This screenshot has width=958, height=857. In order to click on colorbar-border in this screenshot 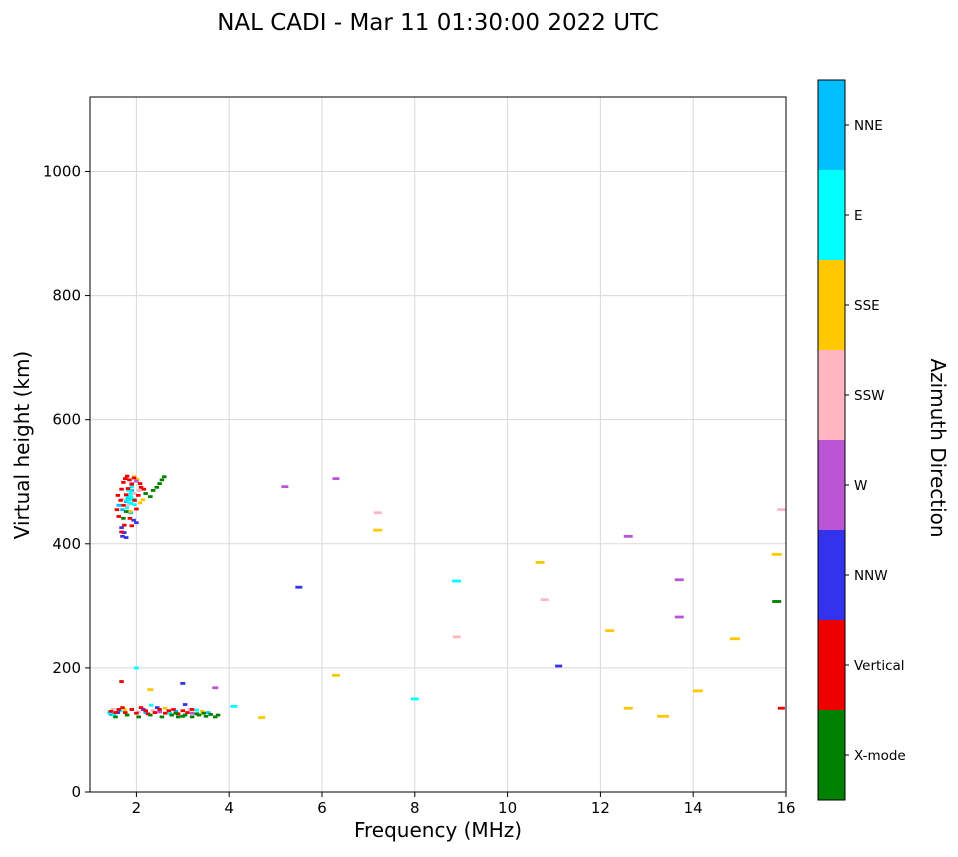, I will do `click(831, 440)`.